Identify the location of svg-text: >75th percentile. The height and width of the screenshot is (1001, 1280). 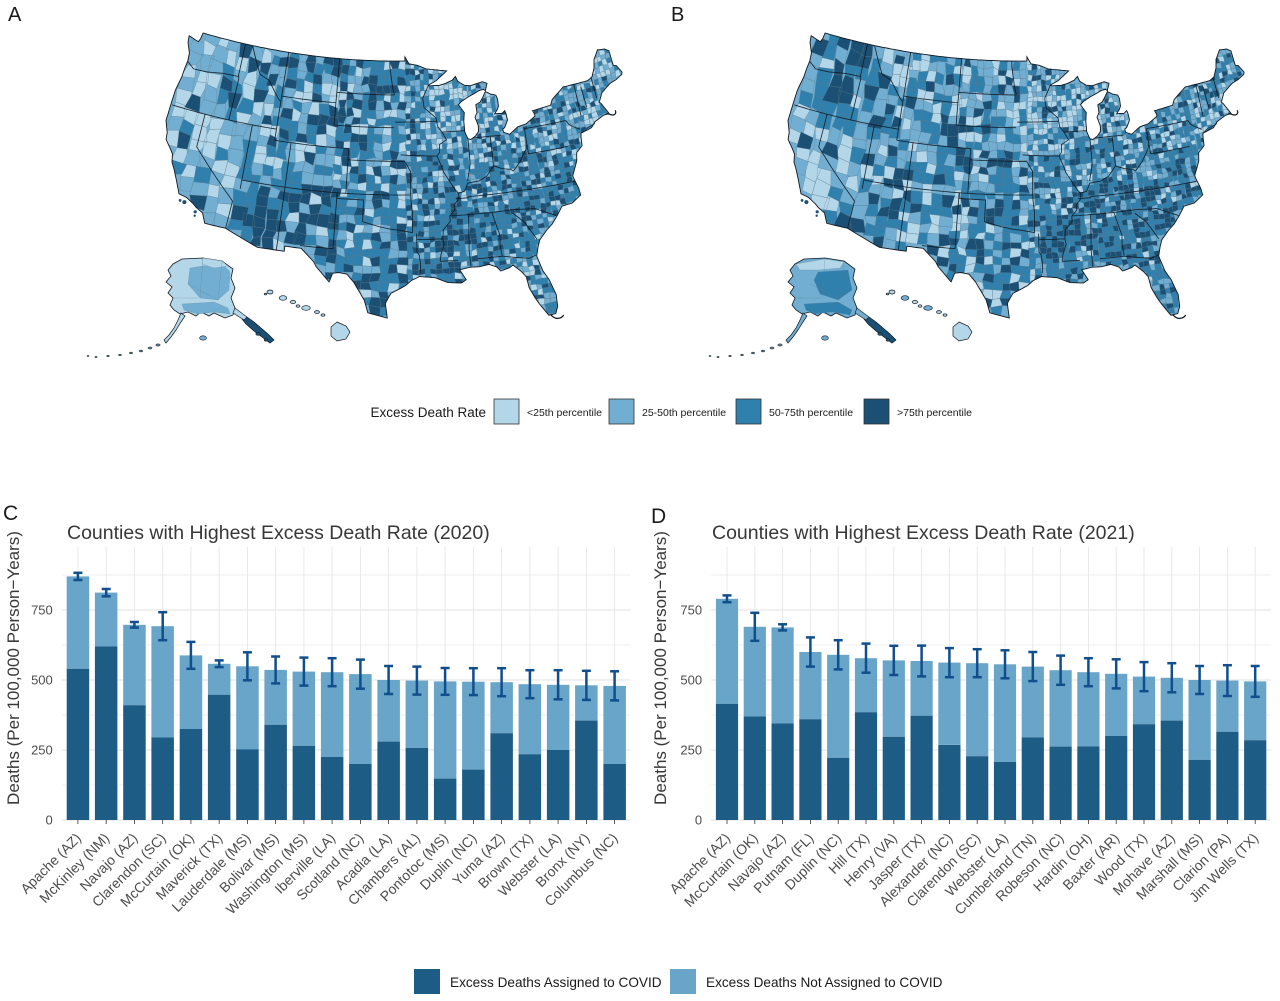
(934, 413).